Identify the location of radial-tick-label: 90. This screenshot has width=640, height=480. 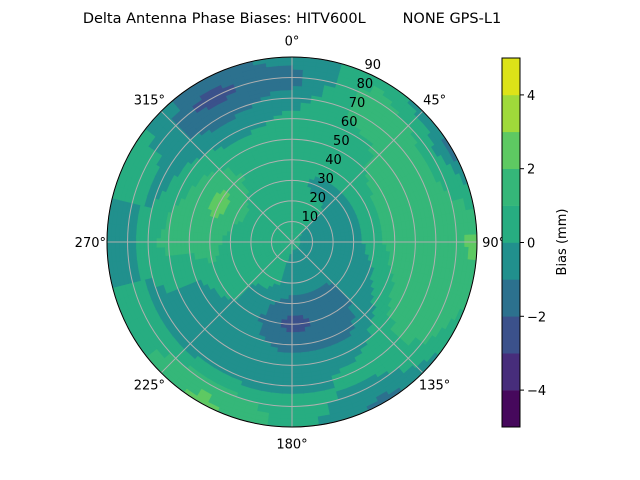
(373, 65).